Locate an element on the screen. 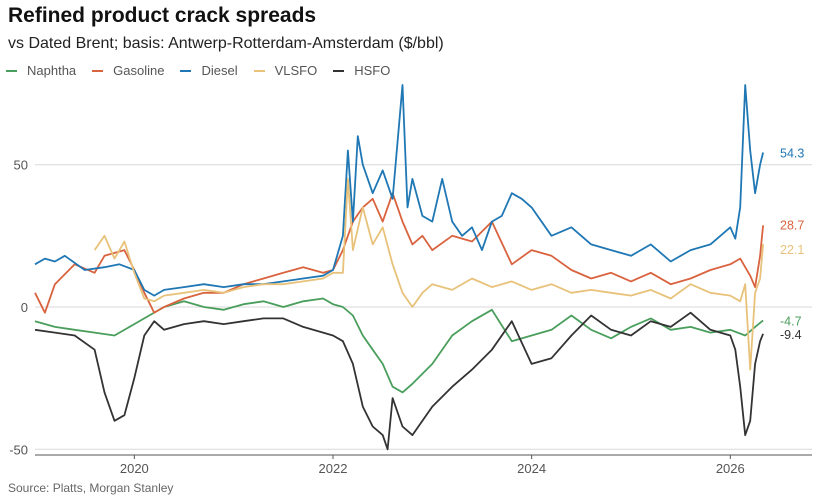 The image size is (824, 500). legend-label-diesel: Diesel is located at coordinates (219, 70).